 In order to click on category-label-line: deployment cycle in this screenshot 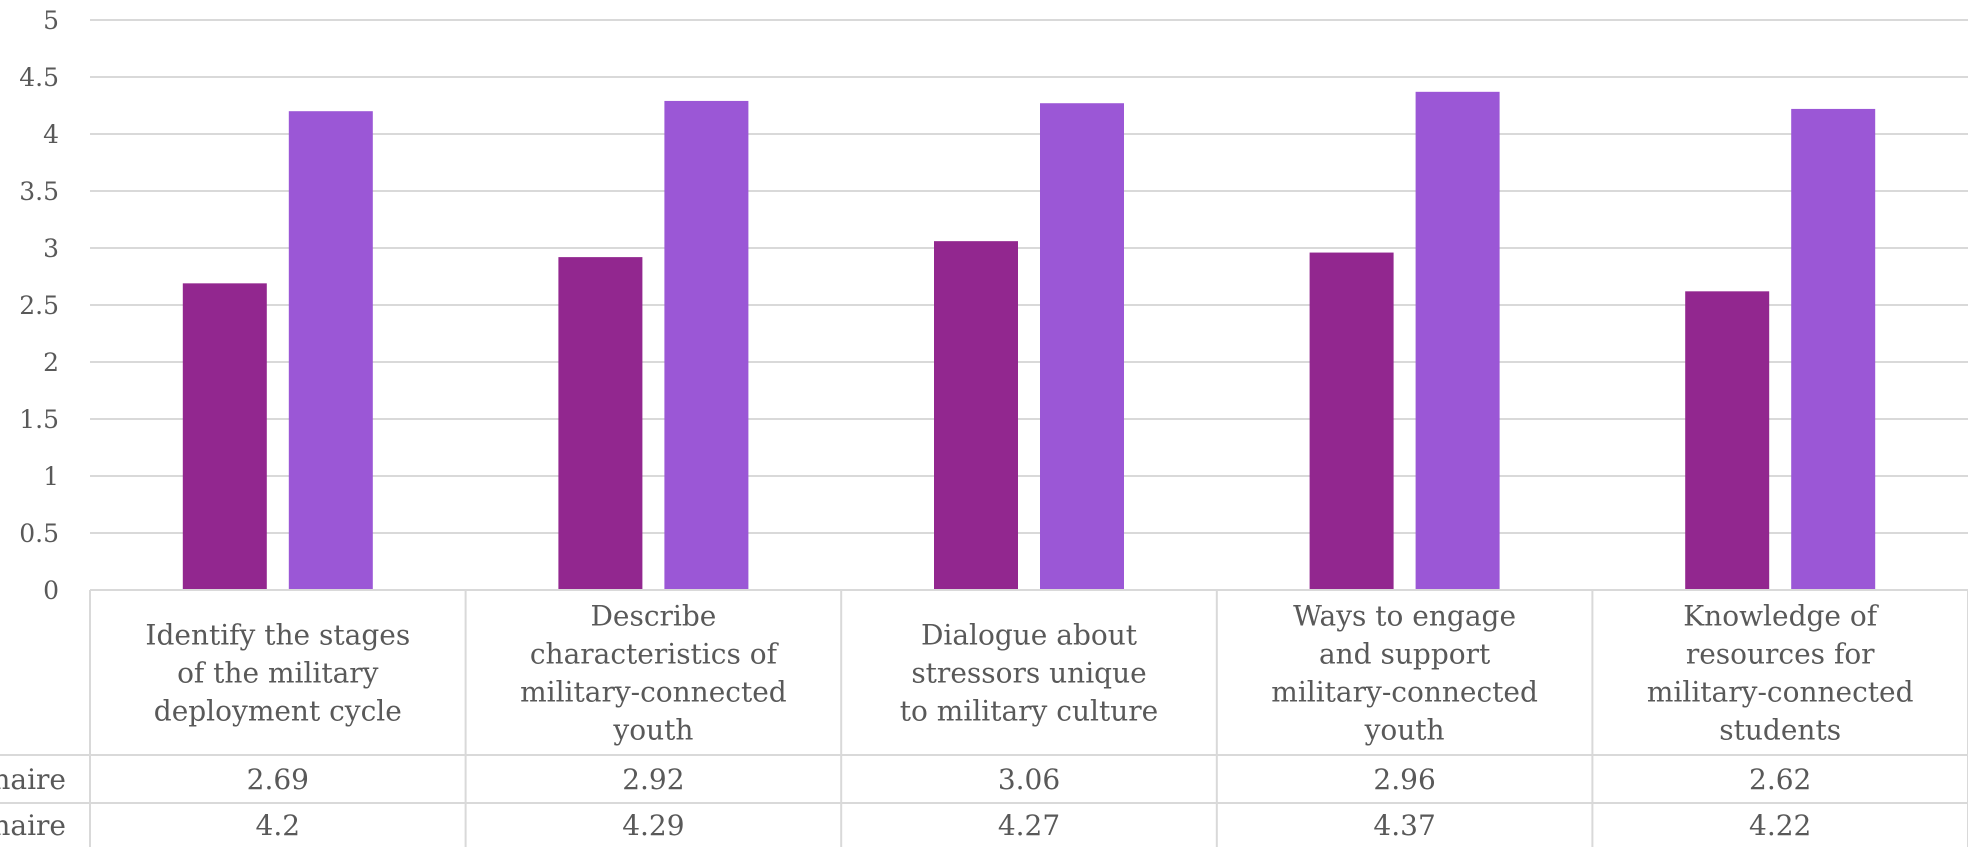, I will do `click(278, 711)`.